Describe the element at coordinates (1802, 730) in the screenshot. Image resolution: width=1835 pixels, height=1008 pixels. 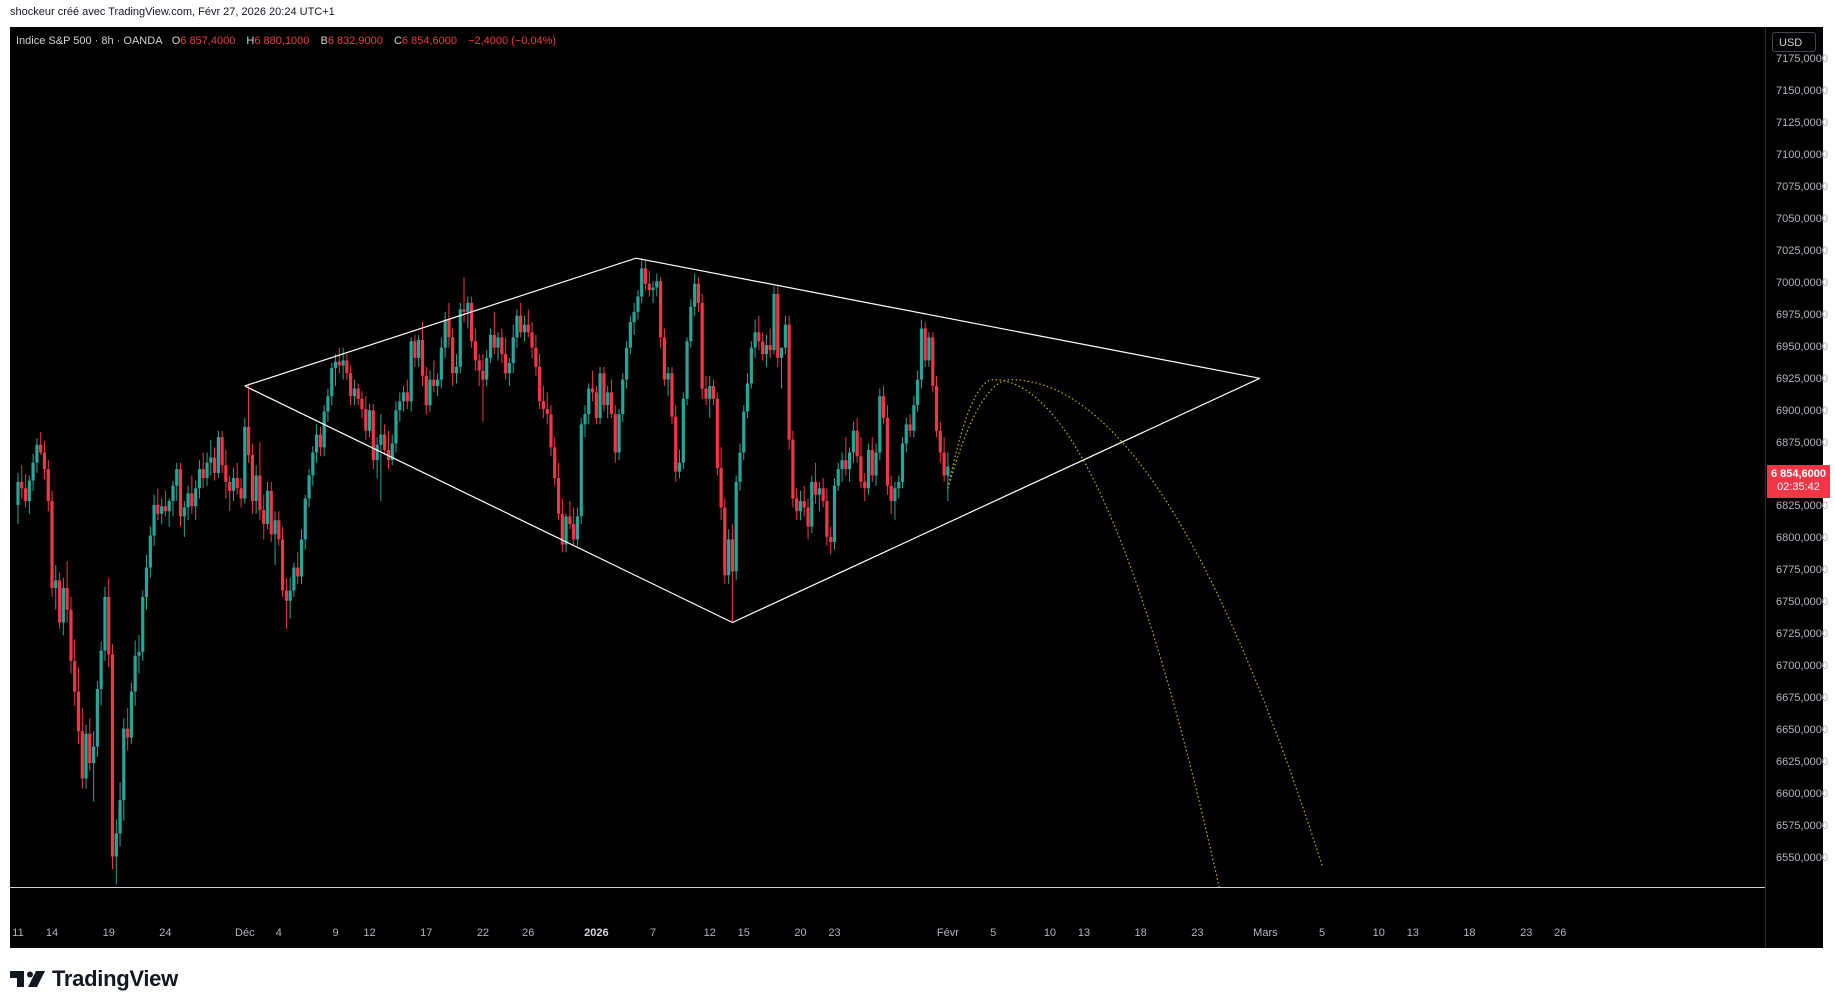
I see `price-tick-label: 6650,0000` at that location.